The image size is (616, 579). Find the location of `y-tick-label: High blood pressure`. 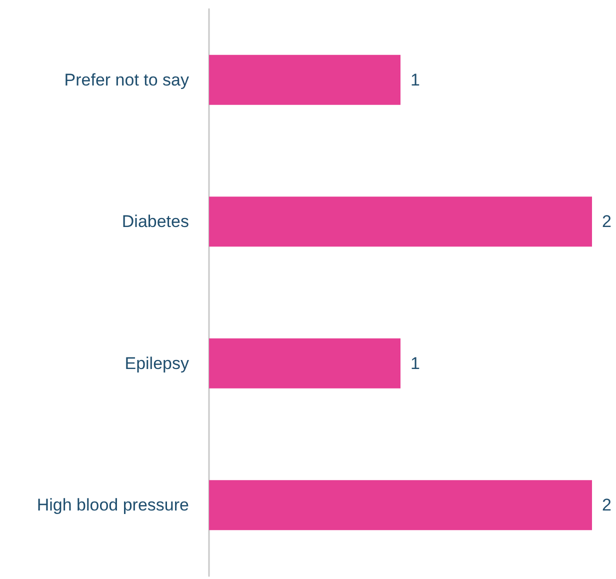

y-tick-label: High blood pressure is located at coordinates (112, 505).